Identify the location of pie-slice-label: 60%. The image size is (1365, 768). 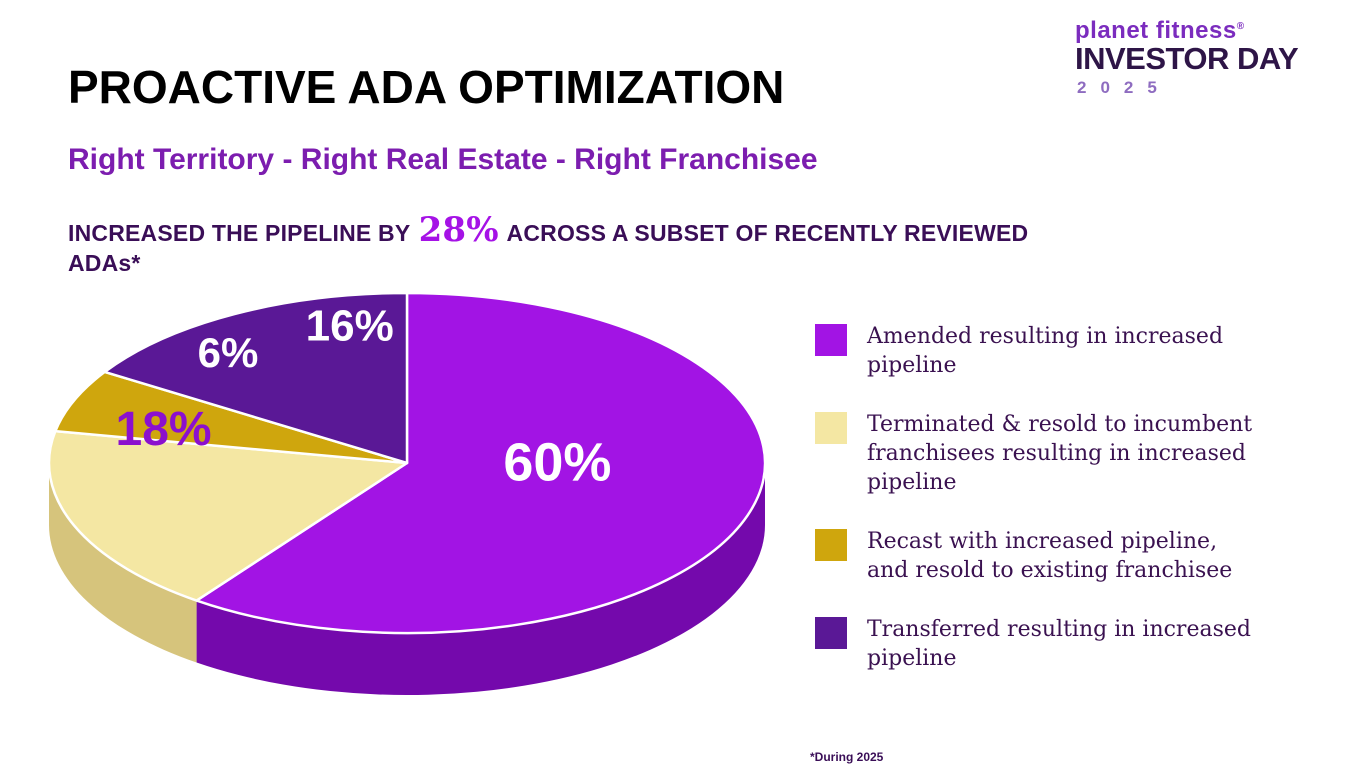
(557, 463).